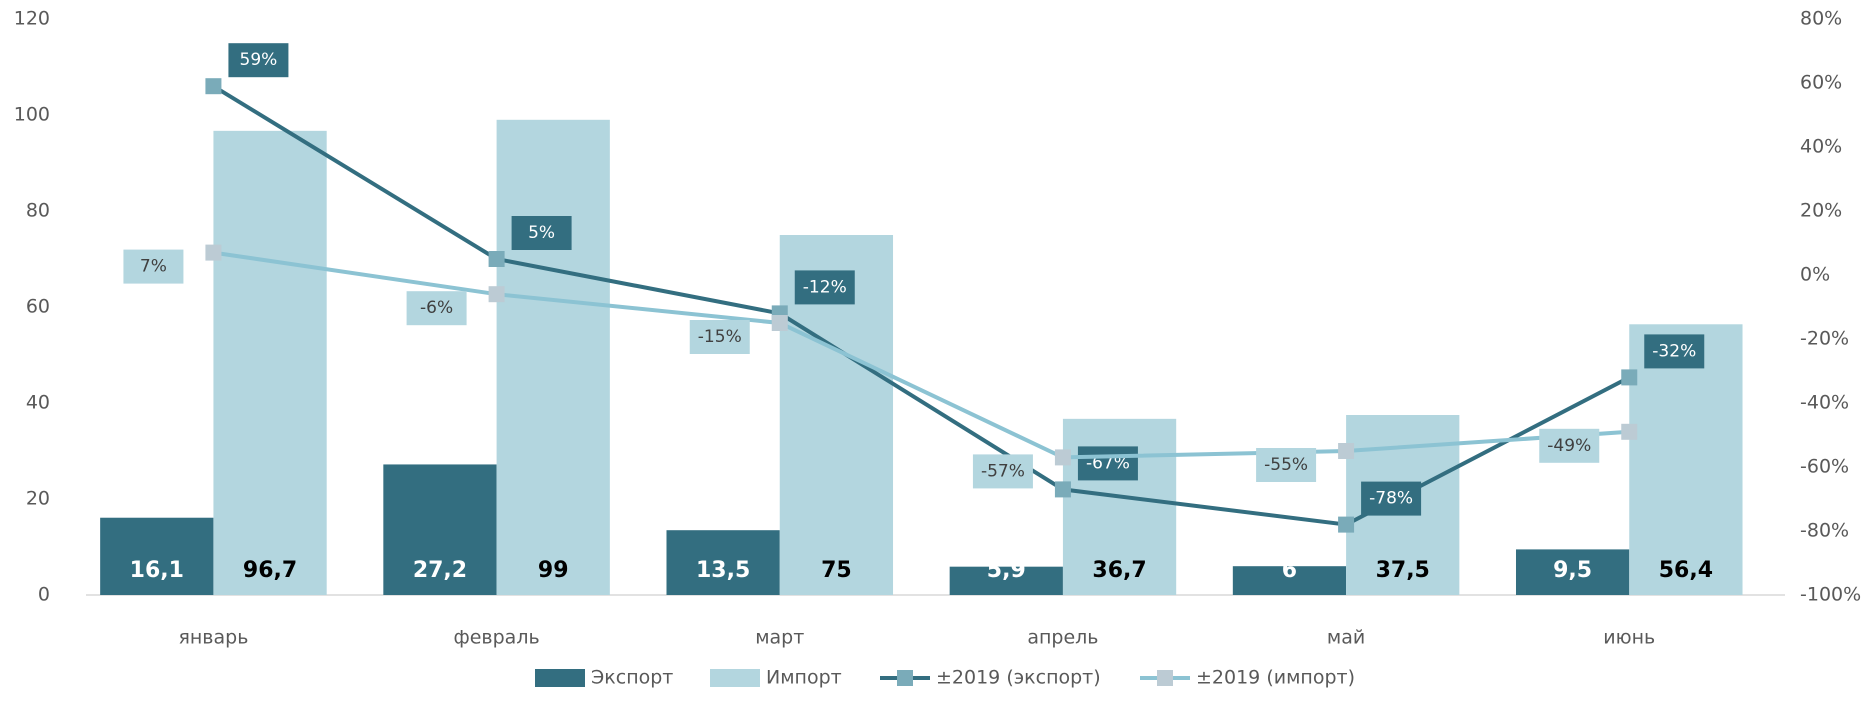  What do you see at coordinates (213, 638) in the screenshot?
I see `x-tick-label: январь` at bounding box center [213, 638].